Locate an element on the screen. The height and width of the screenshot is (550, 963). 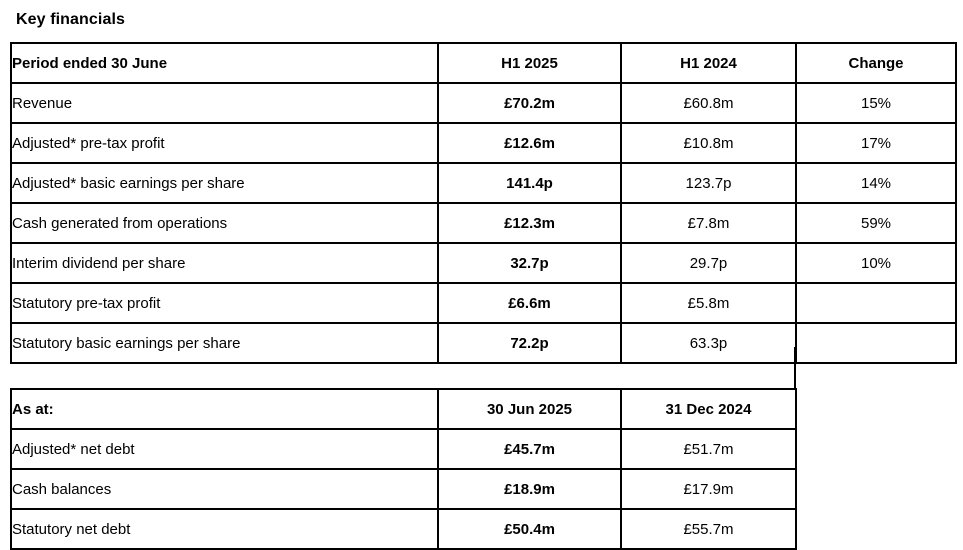
value-prior: £60.8m is located at coordinates (708, 103).